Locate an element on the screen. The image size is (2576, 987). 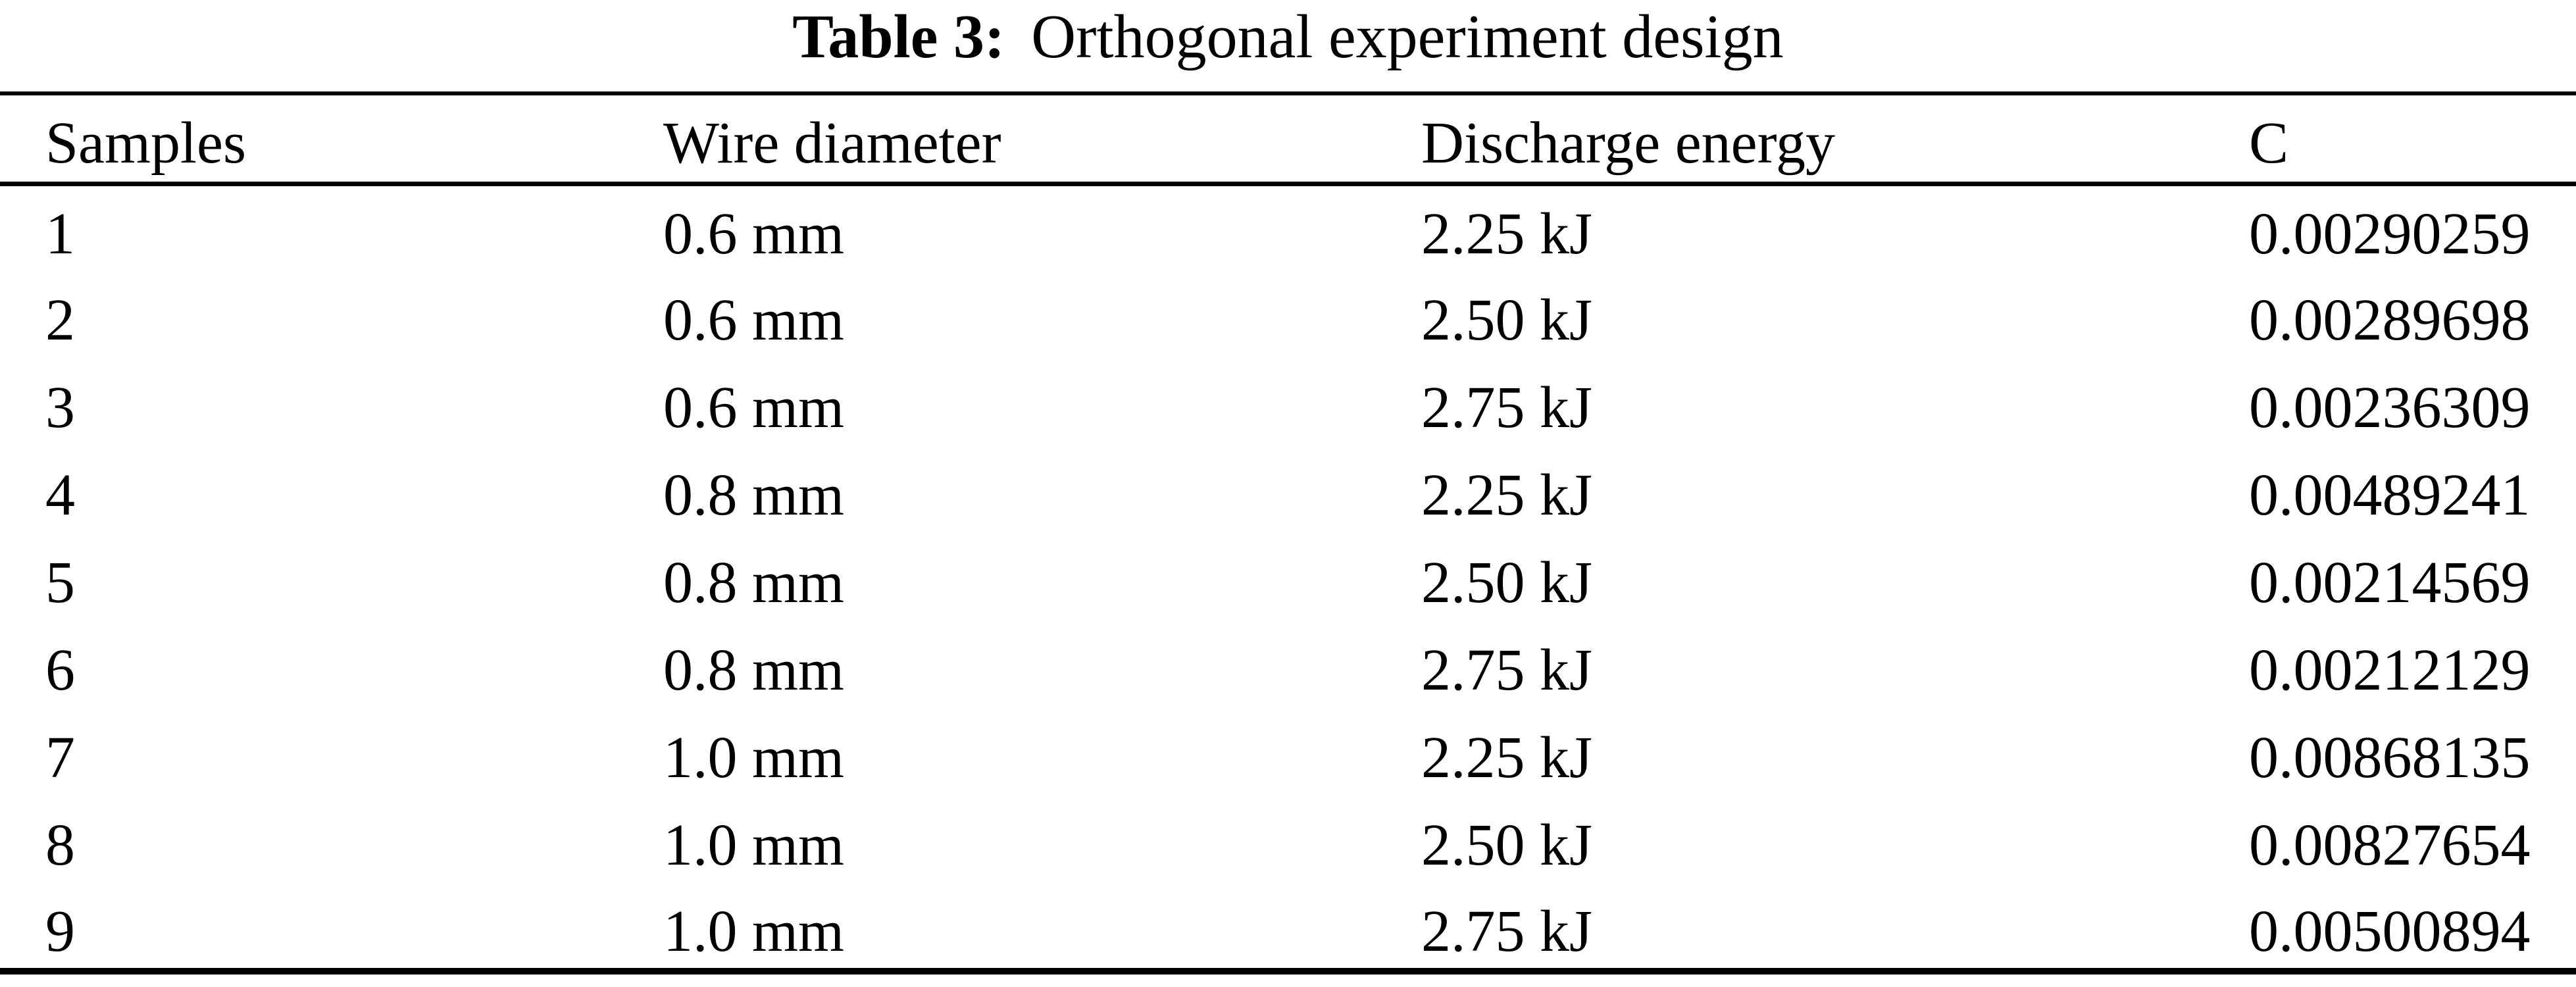
table-cell: 0.00212129 is located at coordinates (2390, 670).